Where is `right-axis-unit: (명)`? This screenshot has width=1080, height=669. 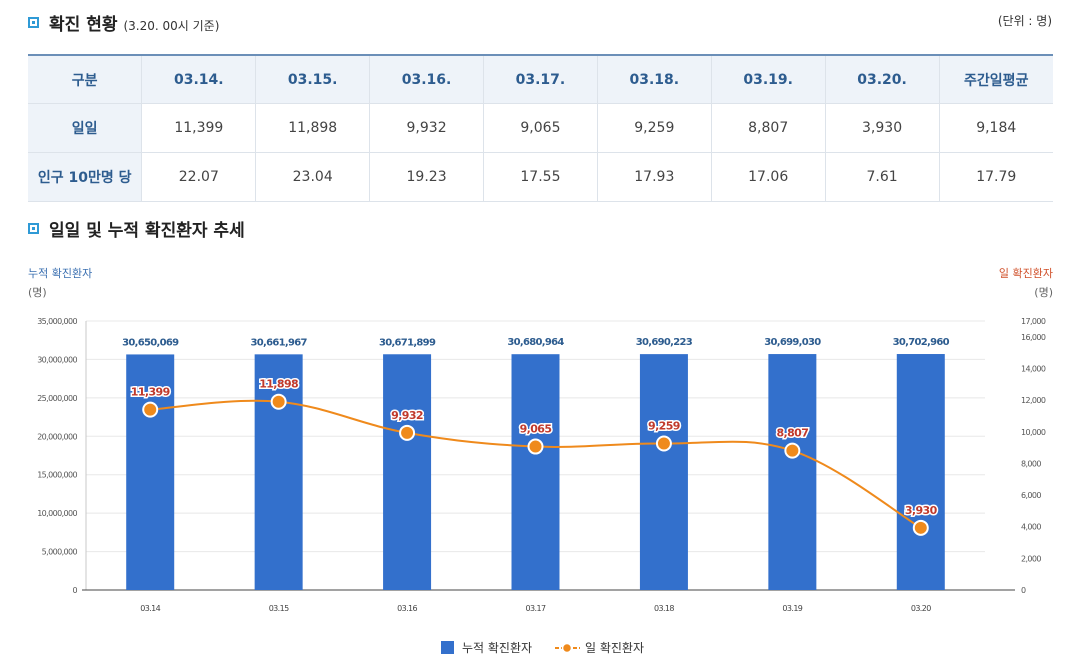 right-axis-unit: (명) is located at coordinates (1043, 292).